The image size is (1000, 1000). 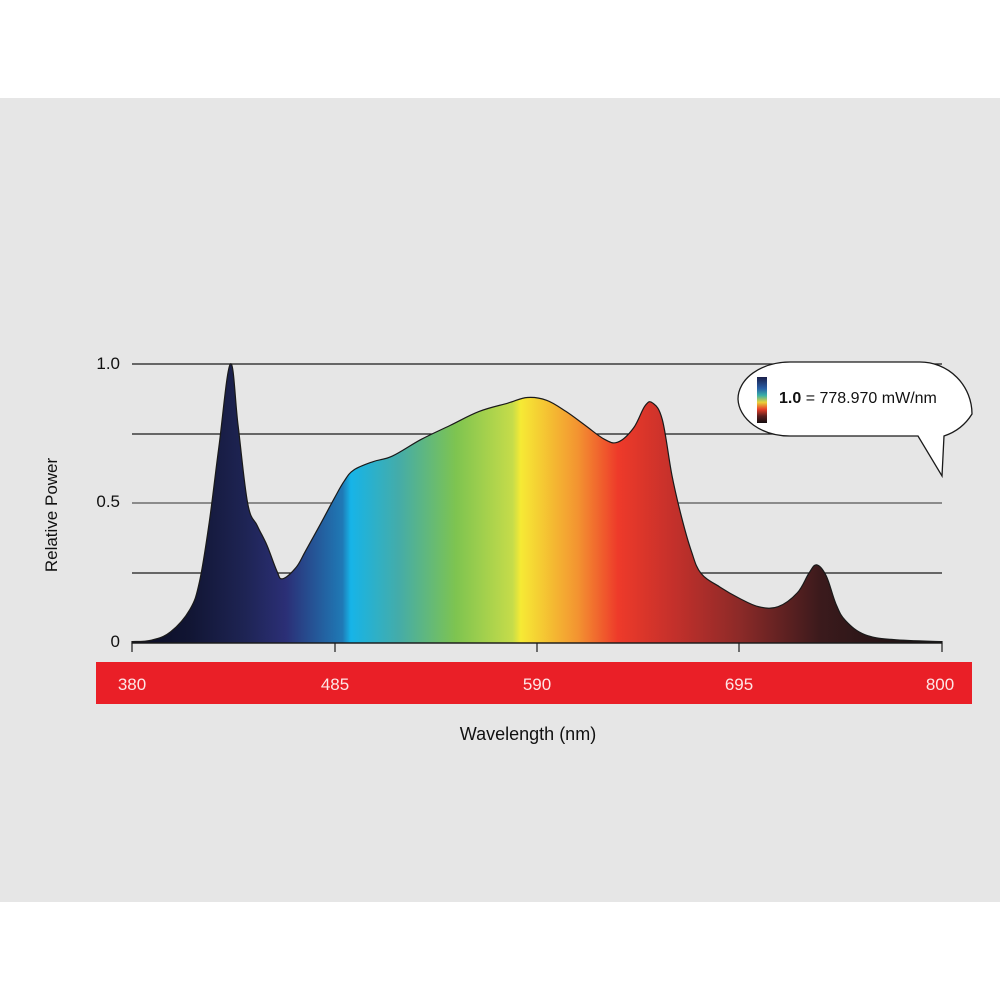 What do you see at coordinates (51, 515) in the screenshot?
I see `y-axis-label: Relative Power` at bounding box center [51, 515].